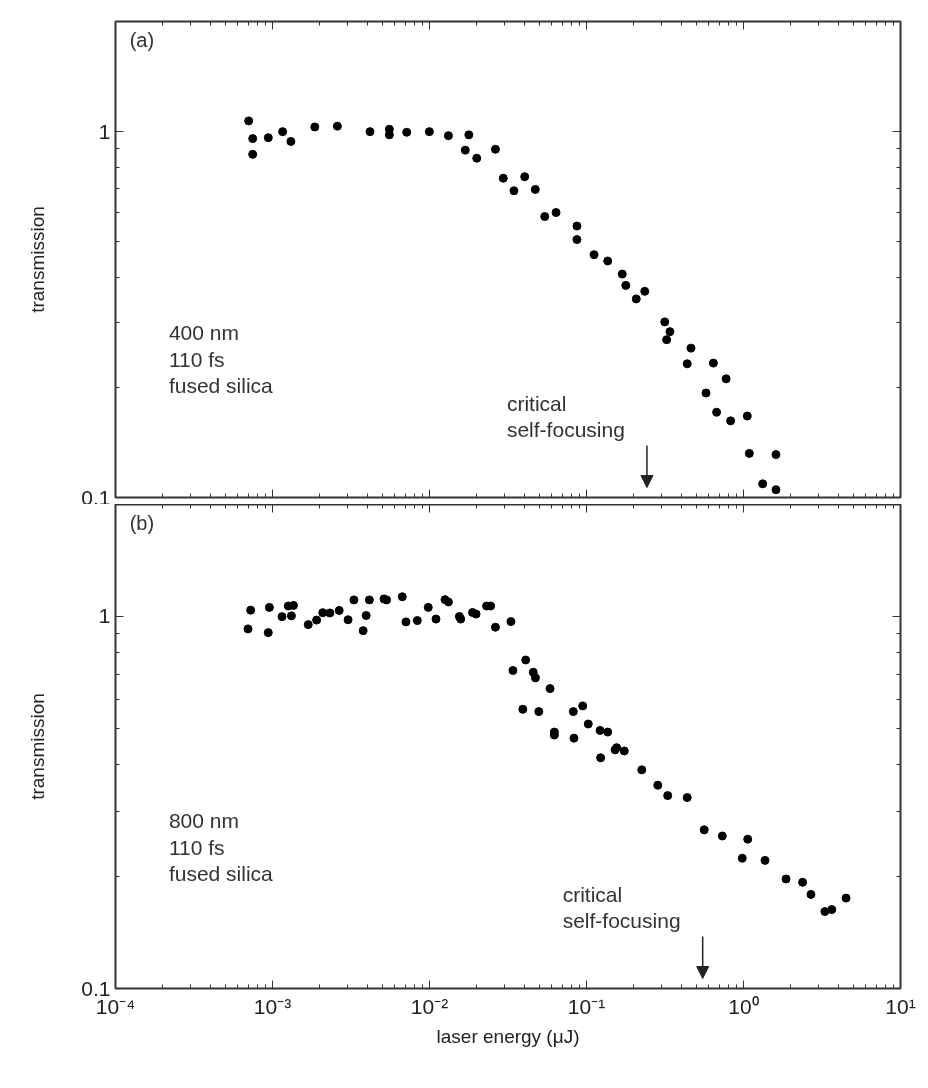 This screenshot has height=1088, width=928. I want to click on x-tick-label: 10¹, so click(900, 1006).